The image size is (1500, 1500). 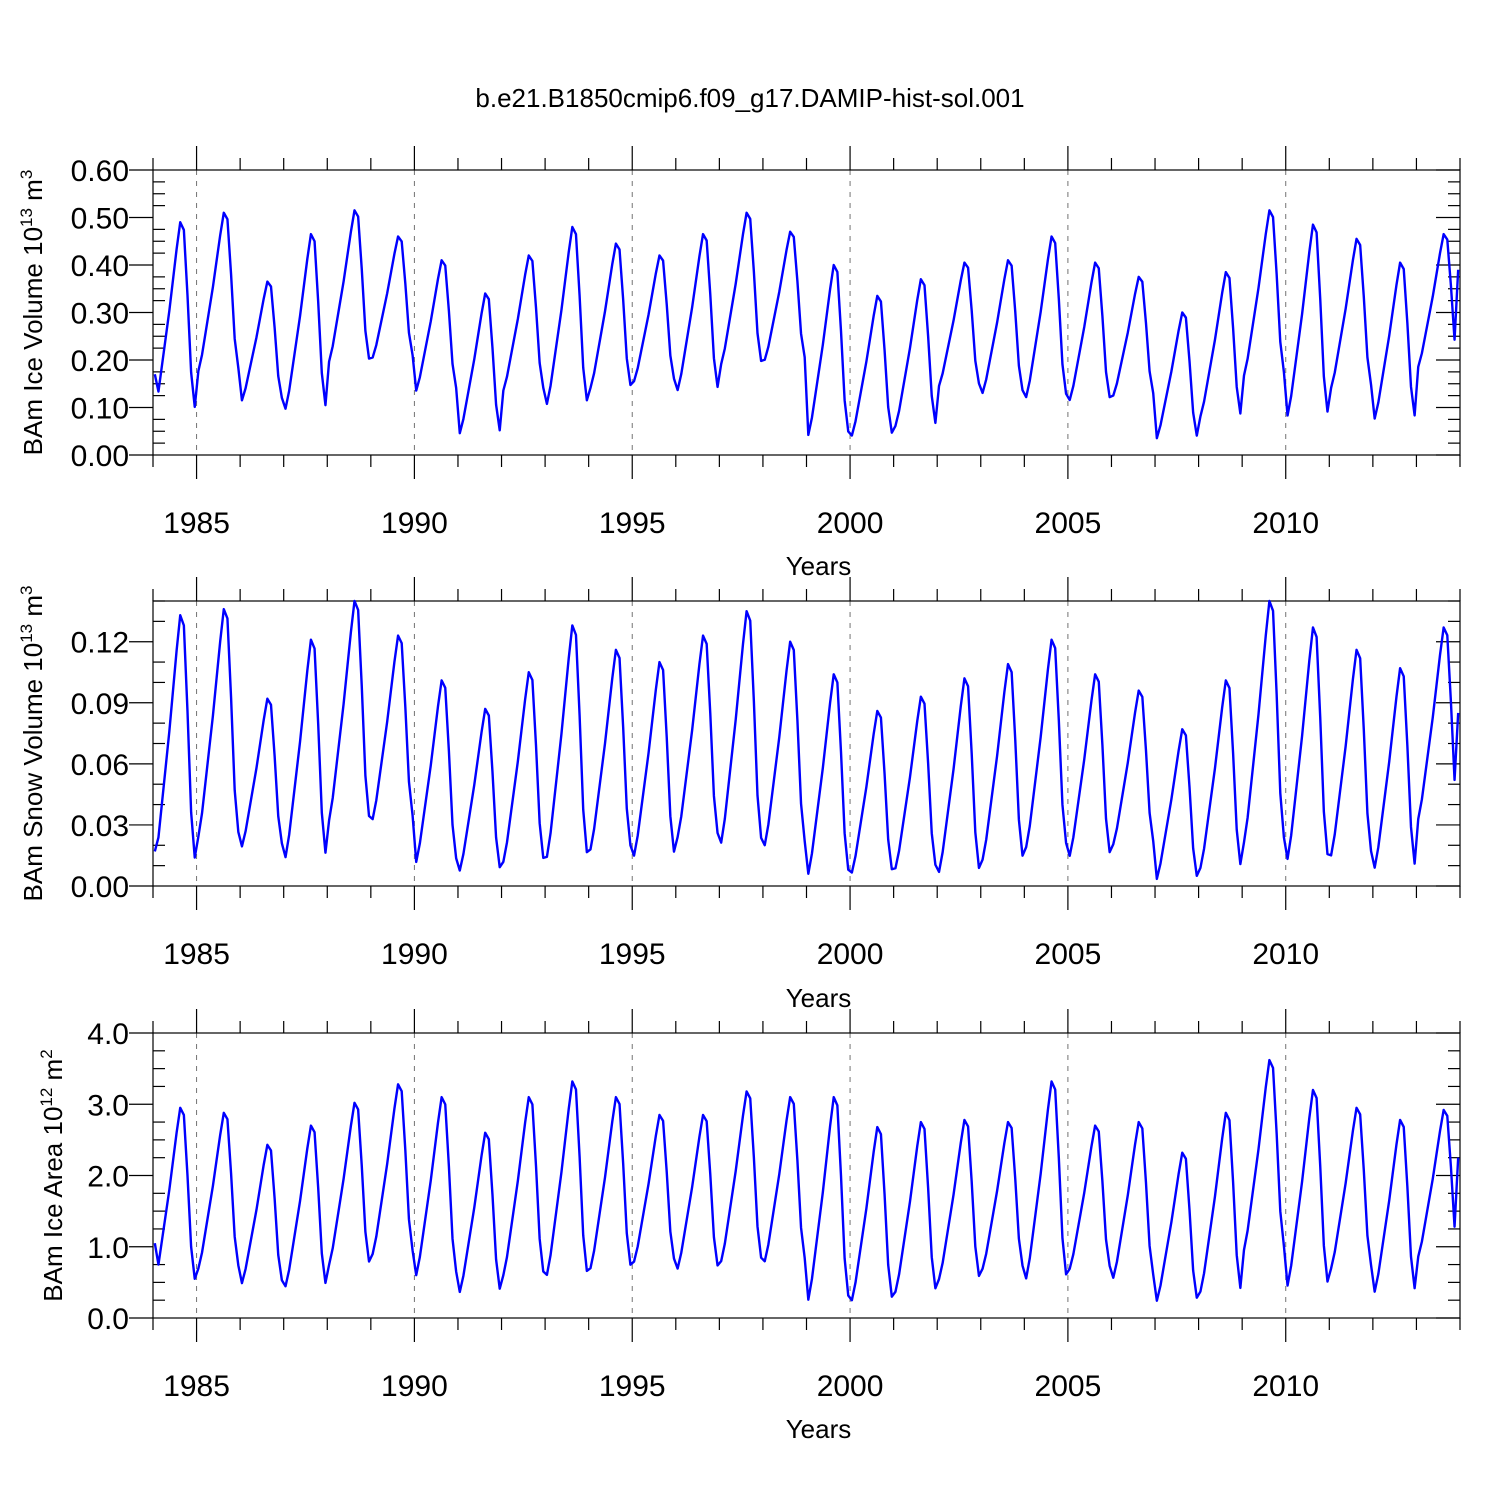 I want to click on y-axis-title: BAm Ice Volume 1013 m3, so click(x=32, y=313).